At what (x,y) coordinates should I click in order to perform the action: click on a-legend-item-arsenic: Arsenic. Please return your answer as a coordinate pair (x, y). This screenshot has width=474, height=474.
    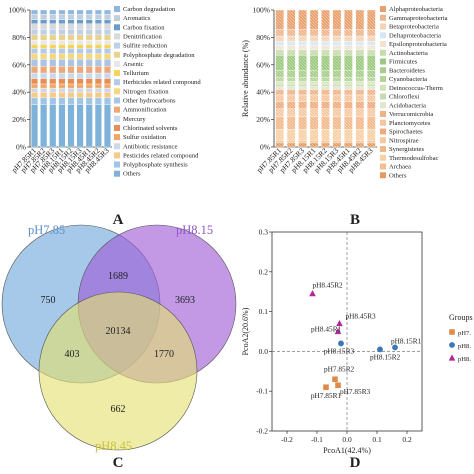
    Looking at the image, I should click on (133, 64).